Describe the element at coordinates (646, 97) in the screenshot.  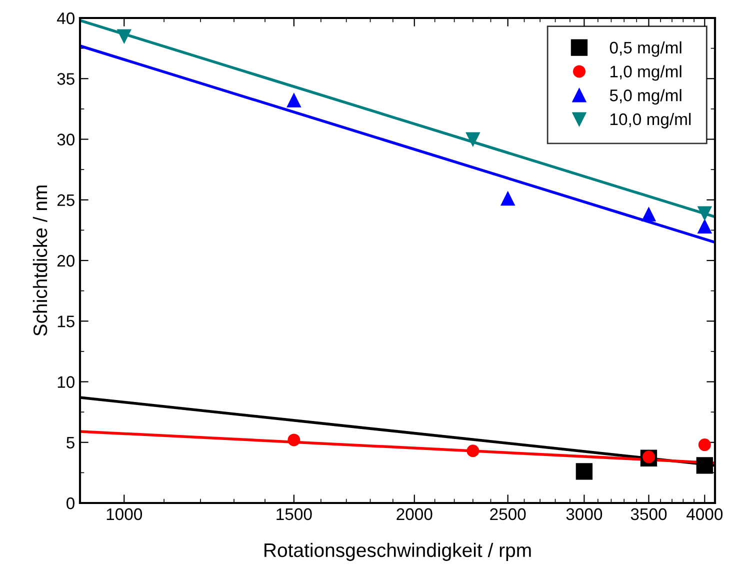
I see `legend-label: 5,0 mg/ml` at that location.